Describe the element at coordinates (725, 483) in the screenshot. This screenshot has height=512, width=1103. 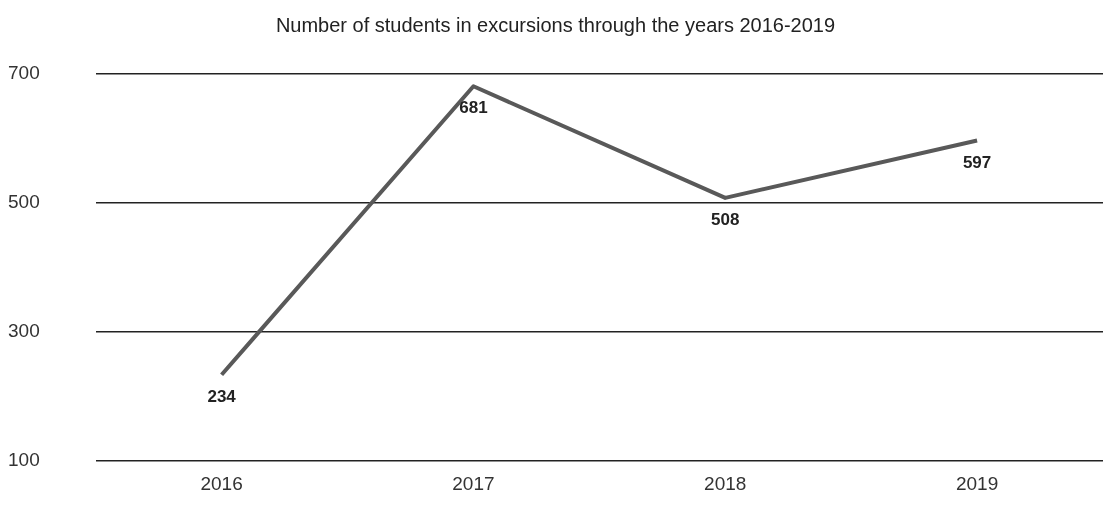
I see `x-tick-label: 2018` at that location.